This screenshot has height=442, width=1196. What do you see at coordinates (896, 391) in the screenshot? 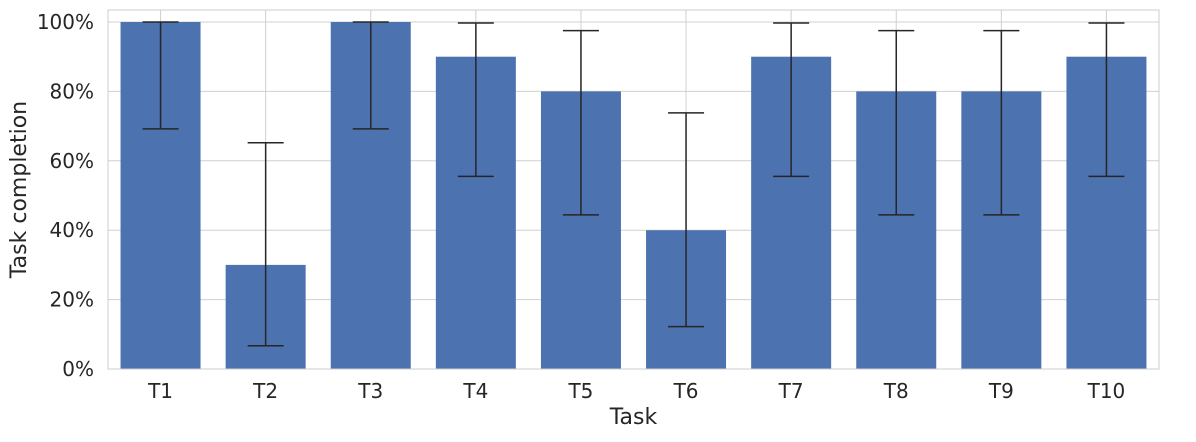
I see `x-tick-label: T8` at bounding box center [896, 391].